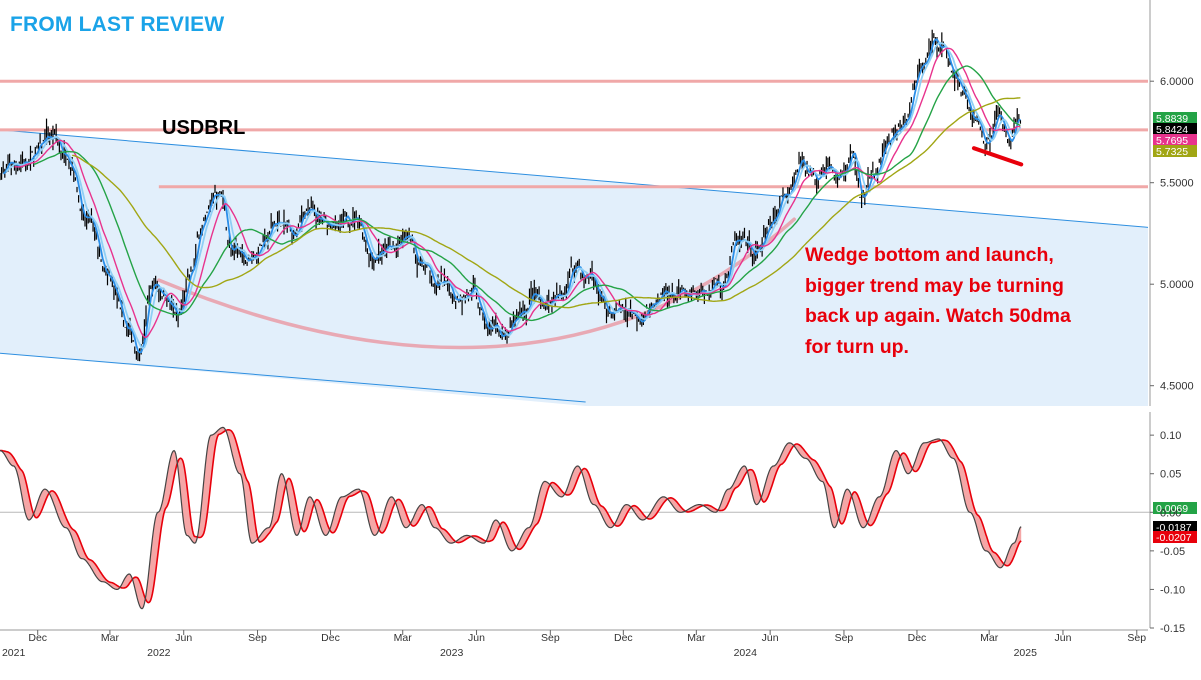  Describe the element at coordinates (574, 178) in the screenshot. I see `wedge-channel-upper` at that location.